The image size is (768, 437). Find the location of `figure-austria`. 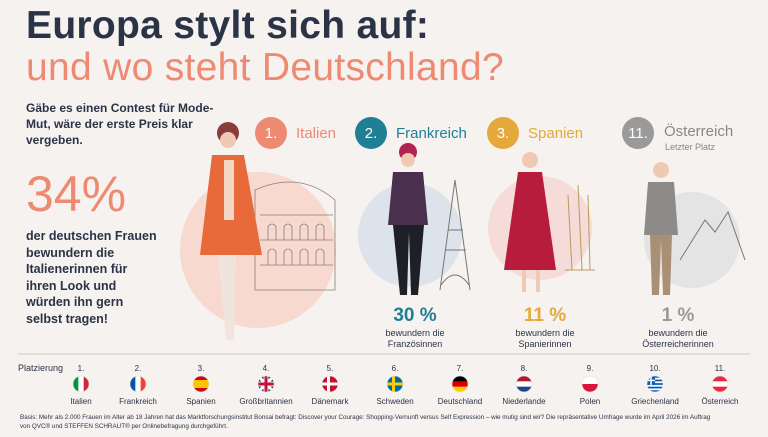

figure-austria is located at coordinates (661, 228).